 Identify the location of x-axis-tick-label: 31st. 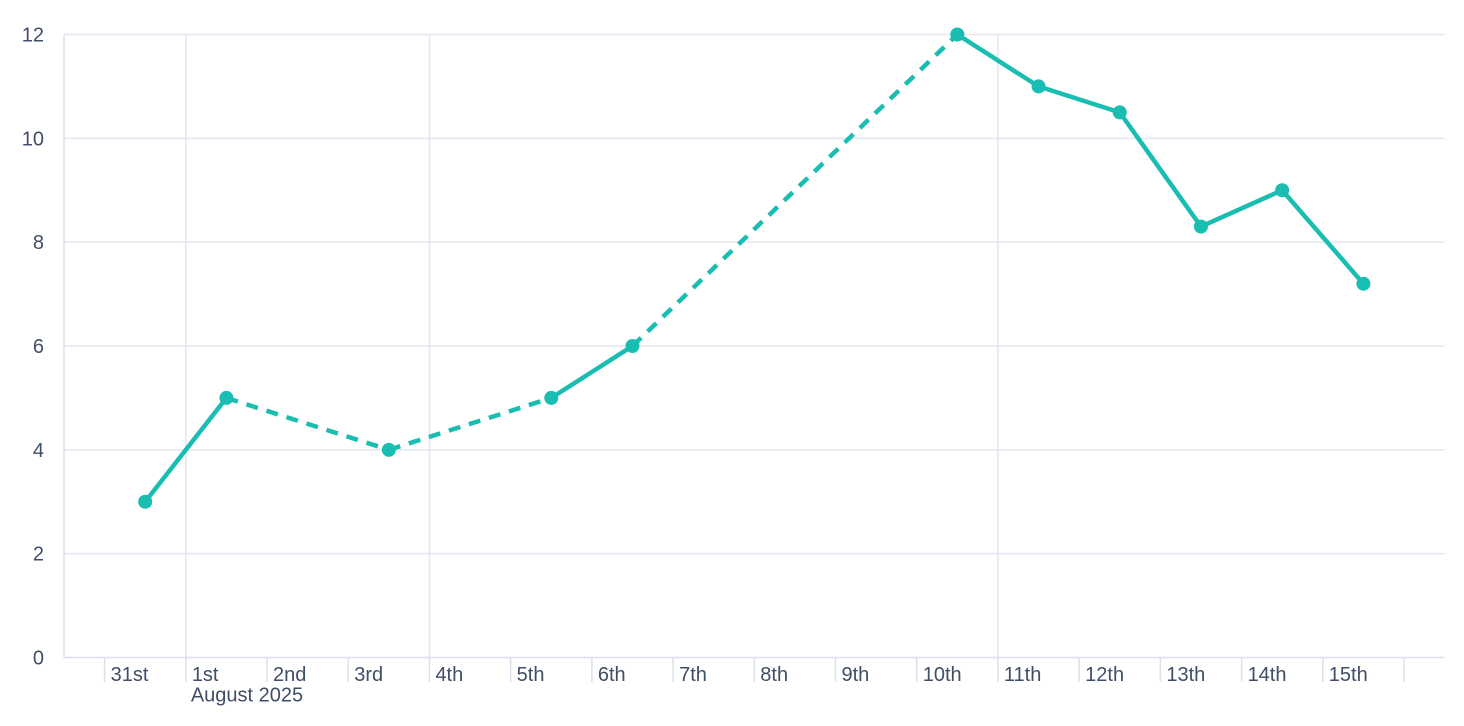
(130, 675).